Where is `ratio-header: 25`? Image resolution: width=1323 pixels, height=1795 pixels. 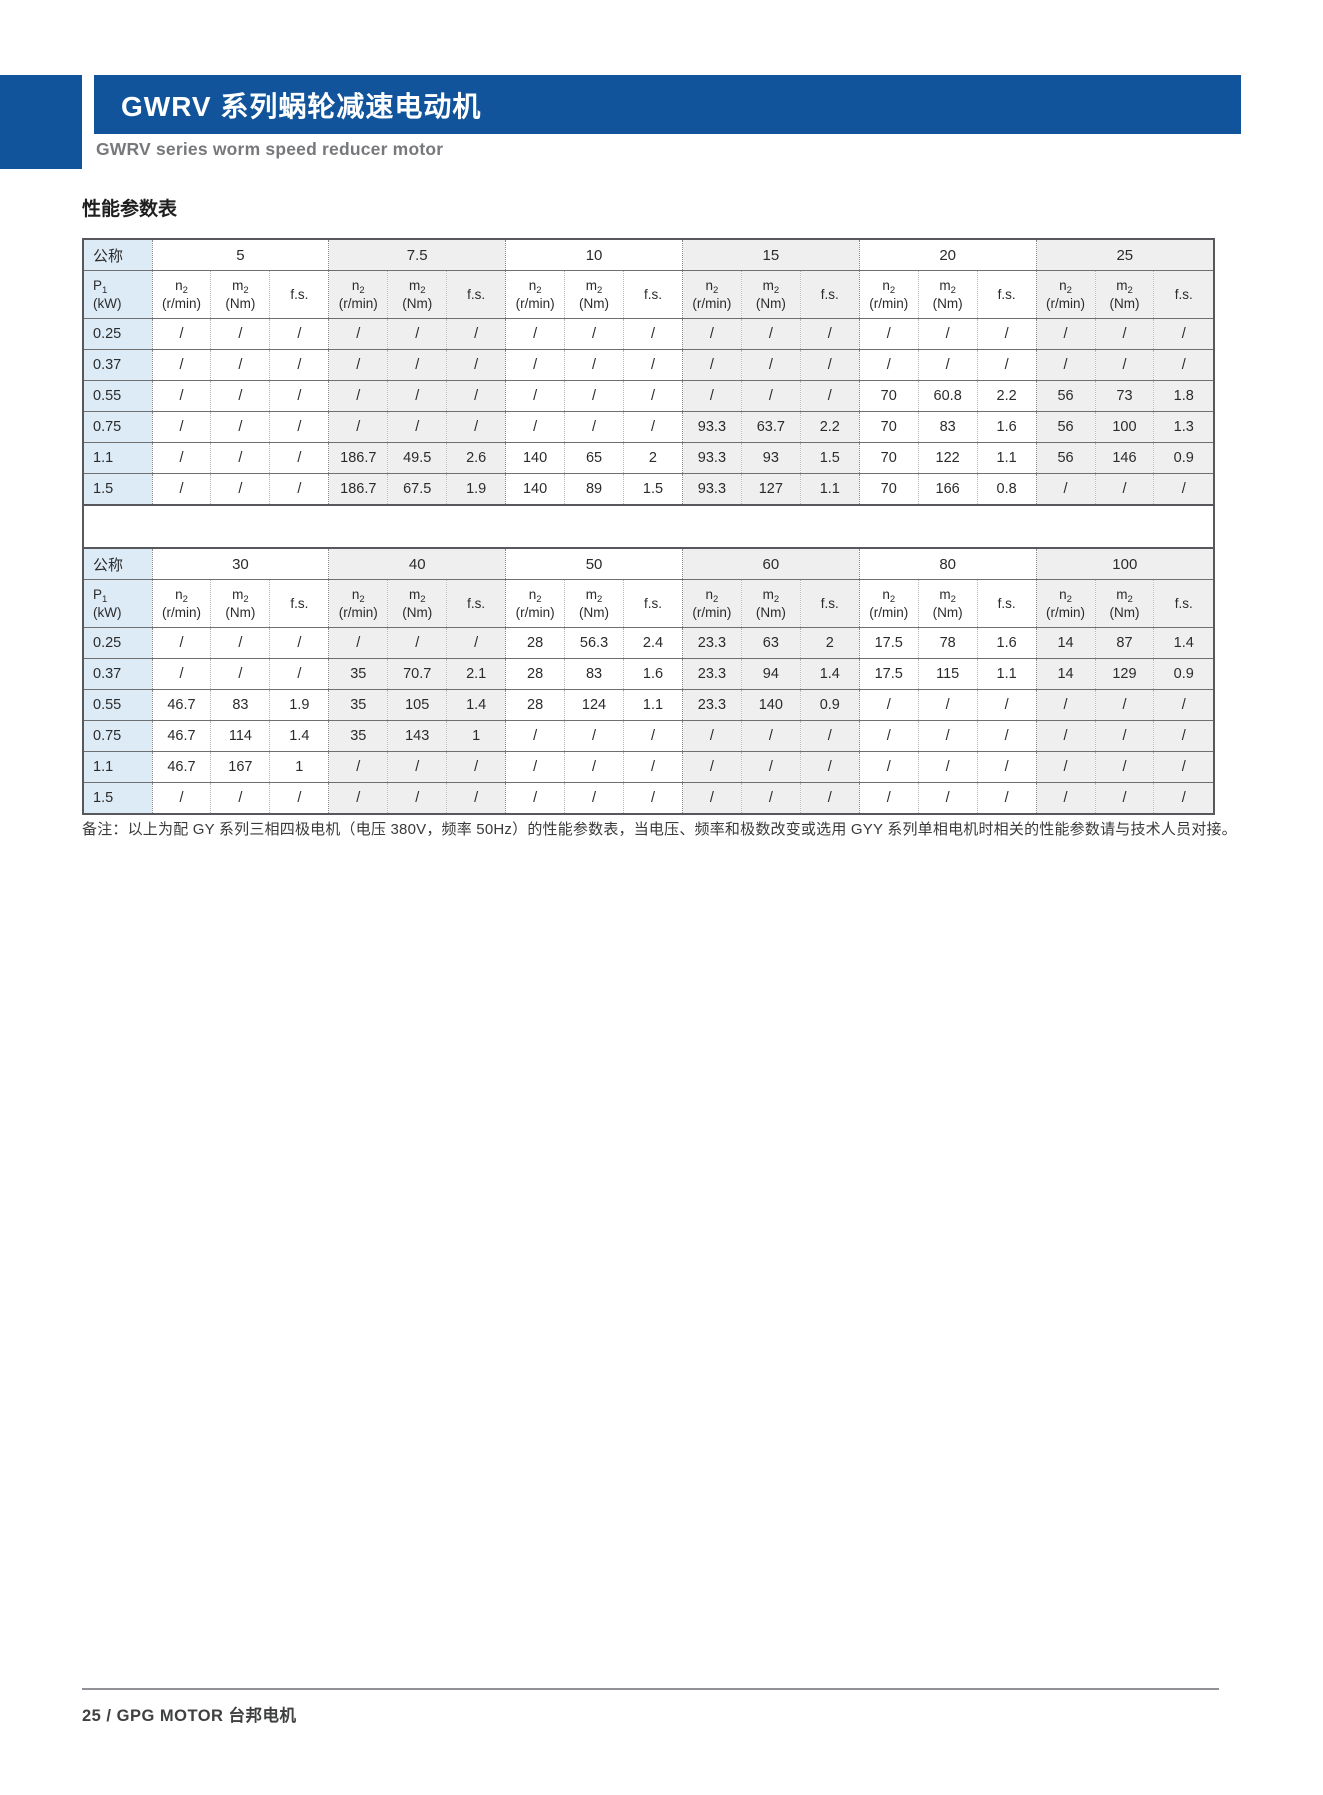 ratio-header: 25 is located at coordinates (1124, 255).